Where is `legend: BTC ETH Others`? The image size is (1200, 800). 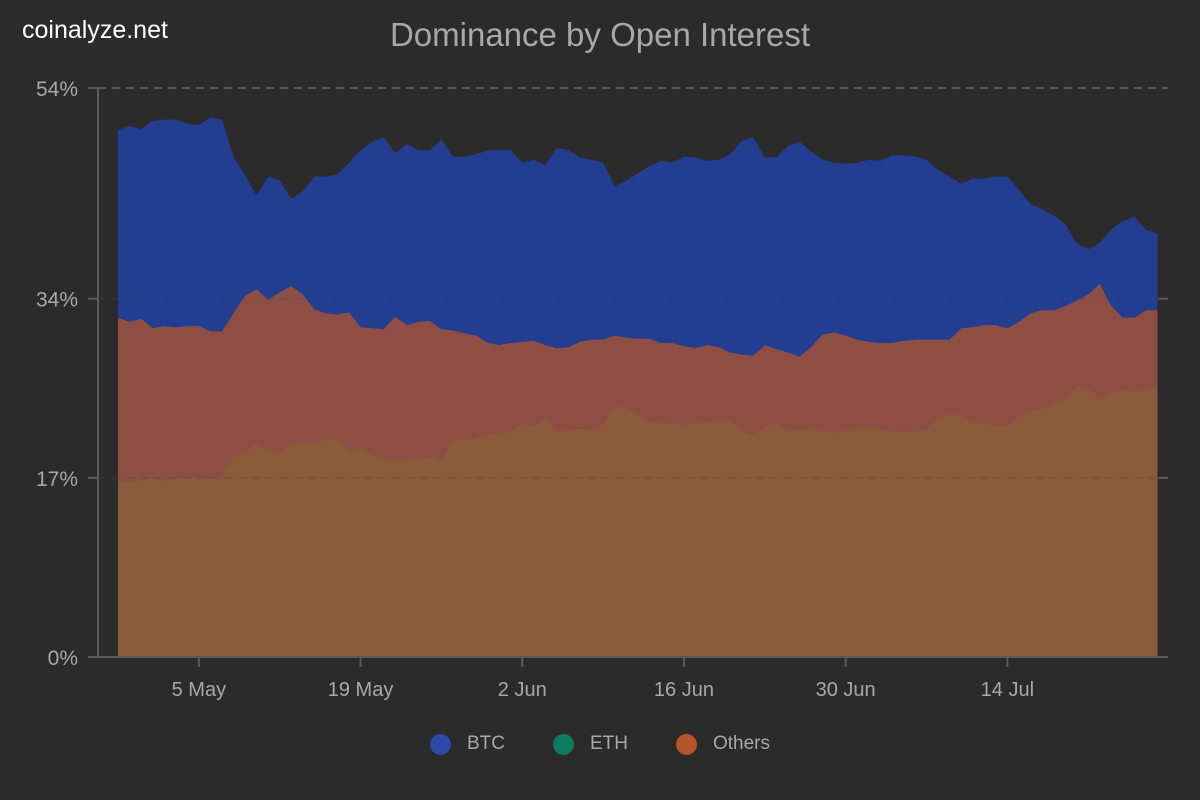 legend: BTC ETH Others is located at coordinates (600, 744).